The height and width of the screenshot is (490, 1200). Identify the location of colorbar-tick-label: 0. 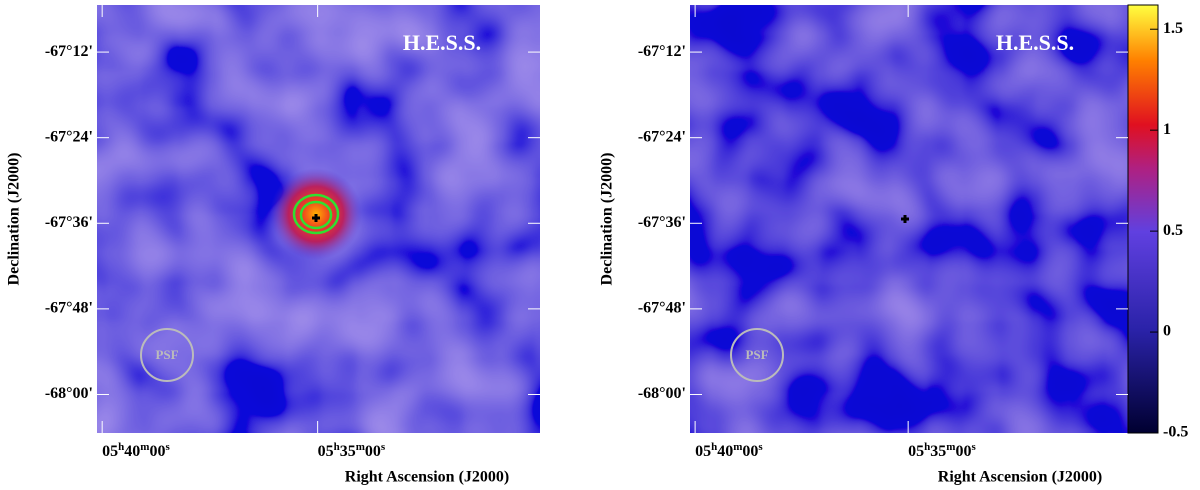
(1167, 331).